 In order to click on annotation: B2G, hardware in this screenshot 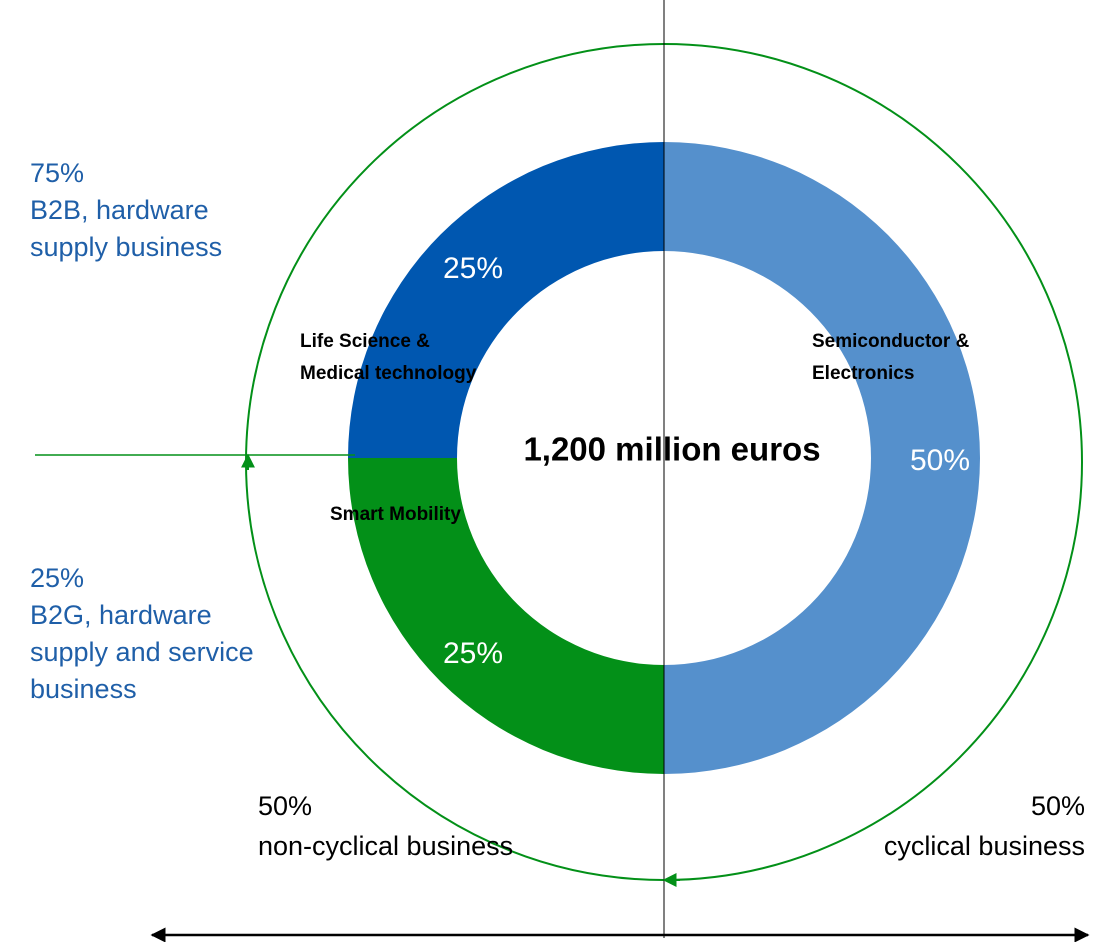, I will do `click(121, 615)`.